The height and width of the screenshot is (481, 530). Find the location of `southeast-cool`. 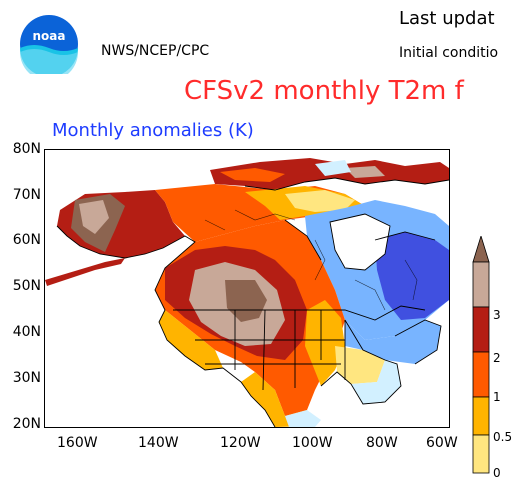

southeast-cool is located at coordinates (376, 382).